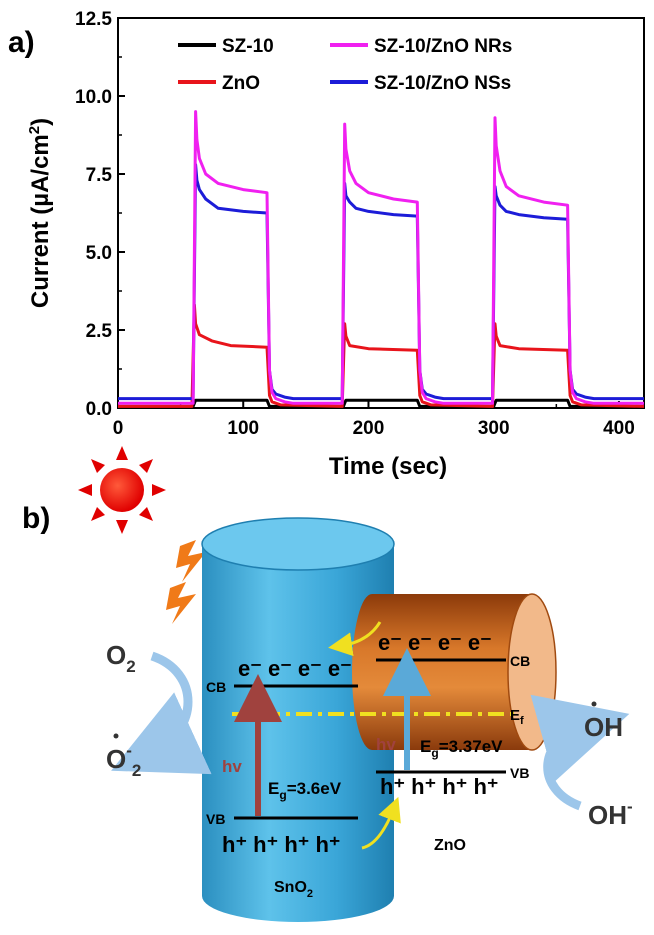 This screenshot has width=654, height=935. What do you see at coordinates (161, 713) in the screenshot?
I see `oxygen-reduction-arrow` at bounding box center [161, 713].